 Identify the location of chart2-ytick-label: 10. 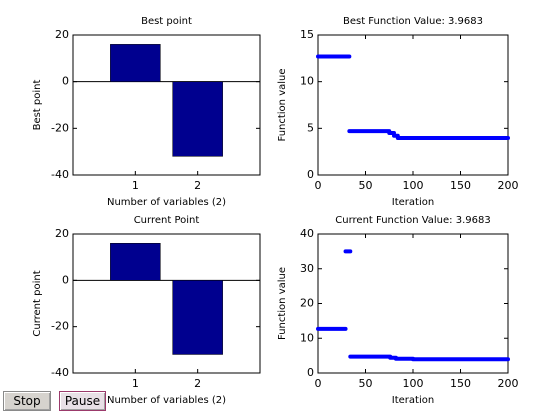
(307, 81).